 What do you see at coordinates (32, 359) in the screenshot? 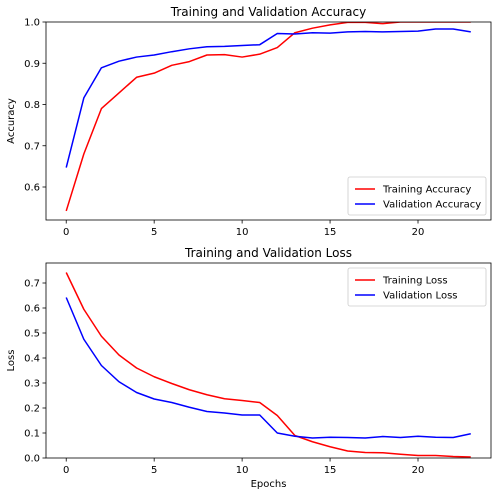
I see `loss-y-tick-label: 0.4` at bounding box center [32, 359].